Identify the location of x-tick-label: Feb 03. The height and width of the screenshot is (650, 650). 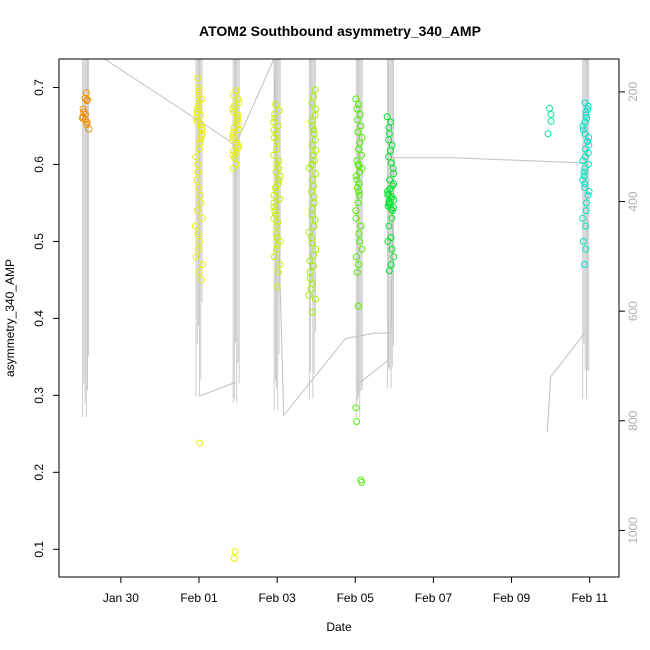
(277, 598).